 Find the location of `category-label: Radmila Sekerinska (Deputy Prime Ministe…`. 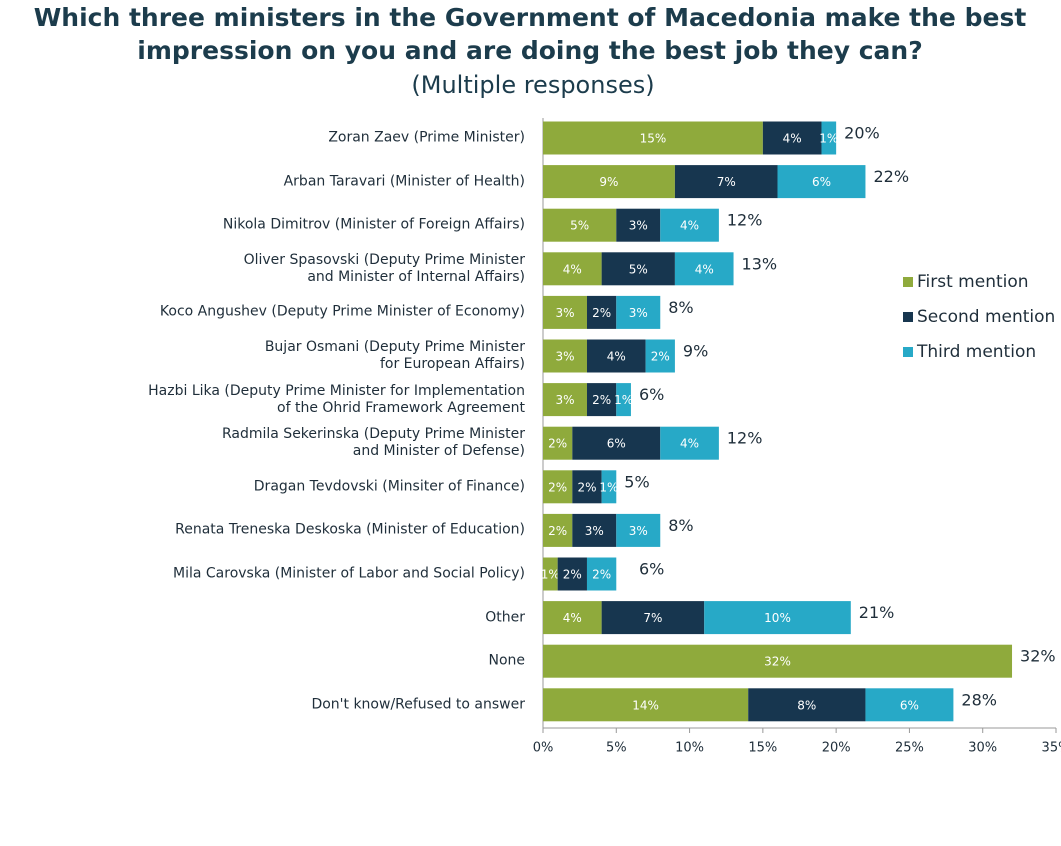

category-label: Radmila Sekerinska (Deputy Prime Ministe… is located at coordinates (373, 443).